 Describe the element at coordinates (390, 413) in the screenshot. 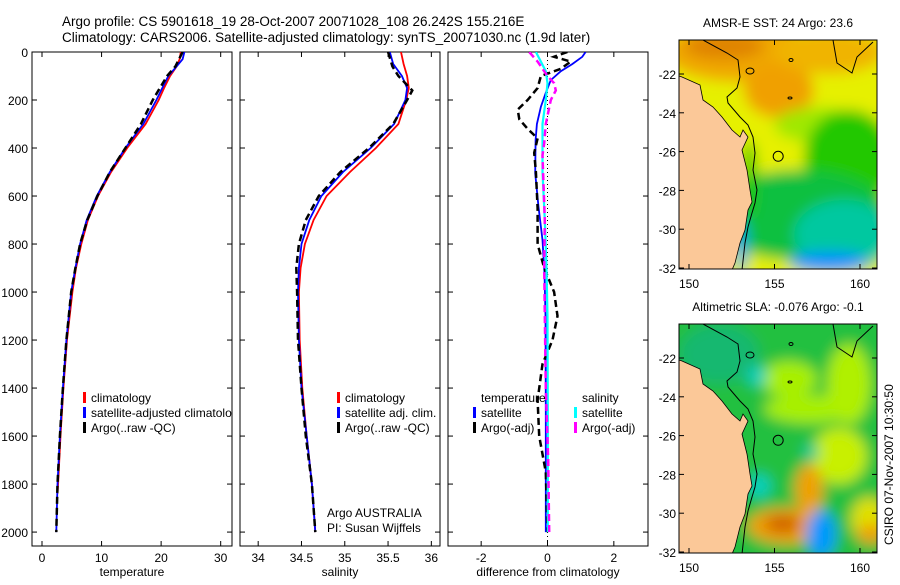

I see `legend-label: satellite adj. clim.` at that location.